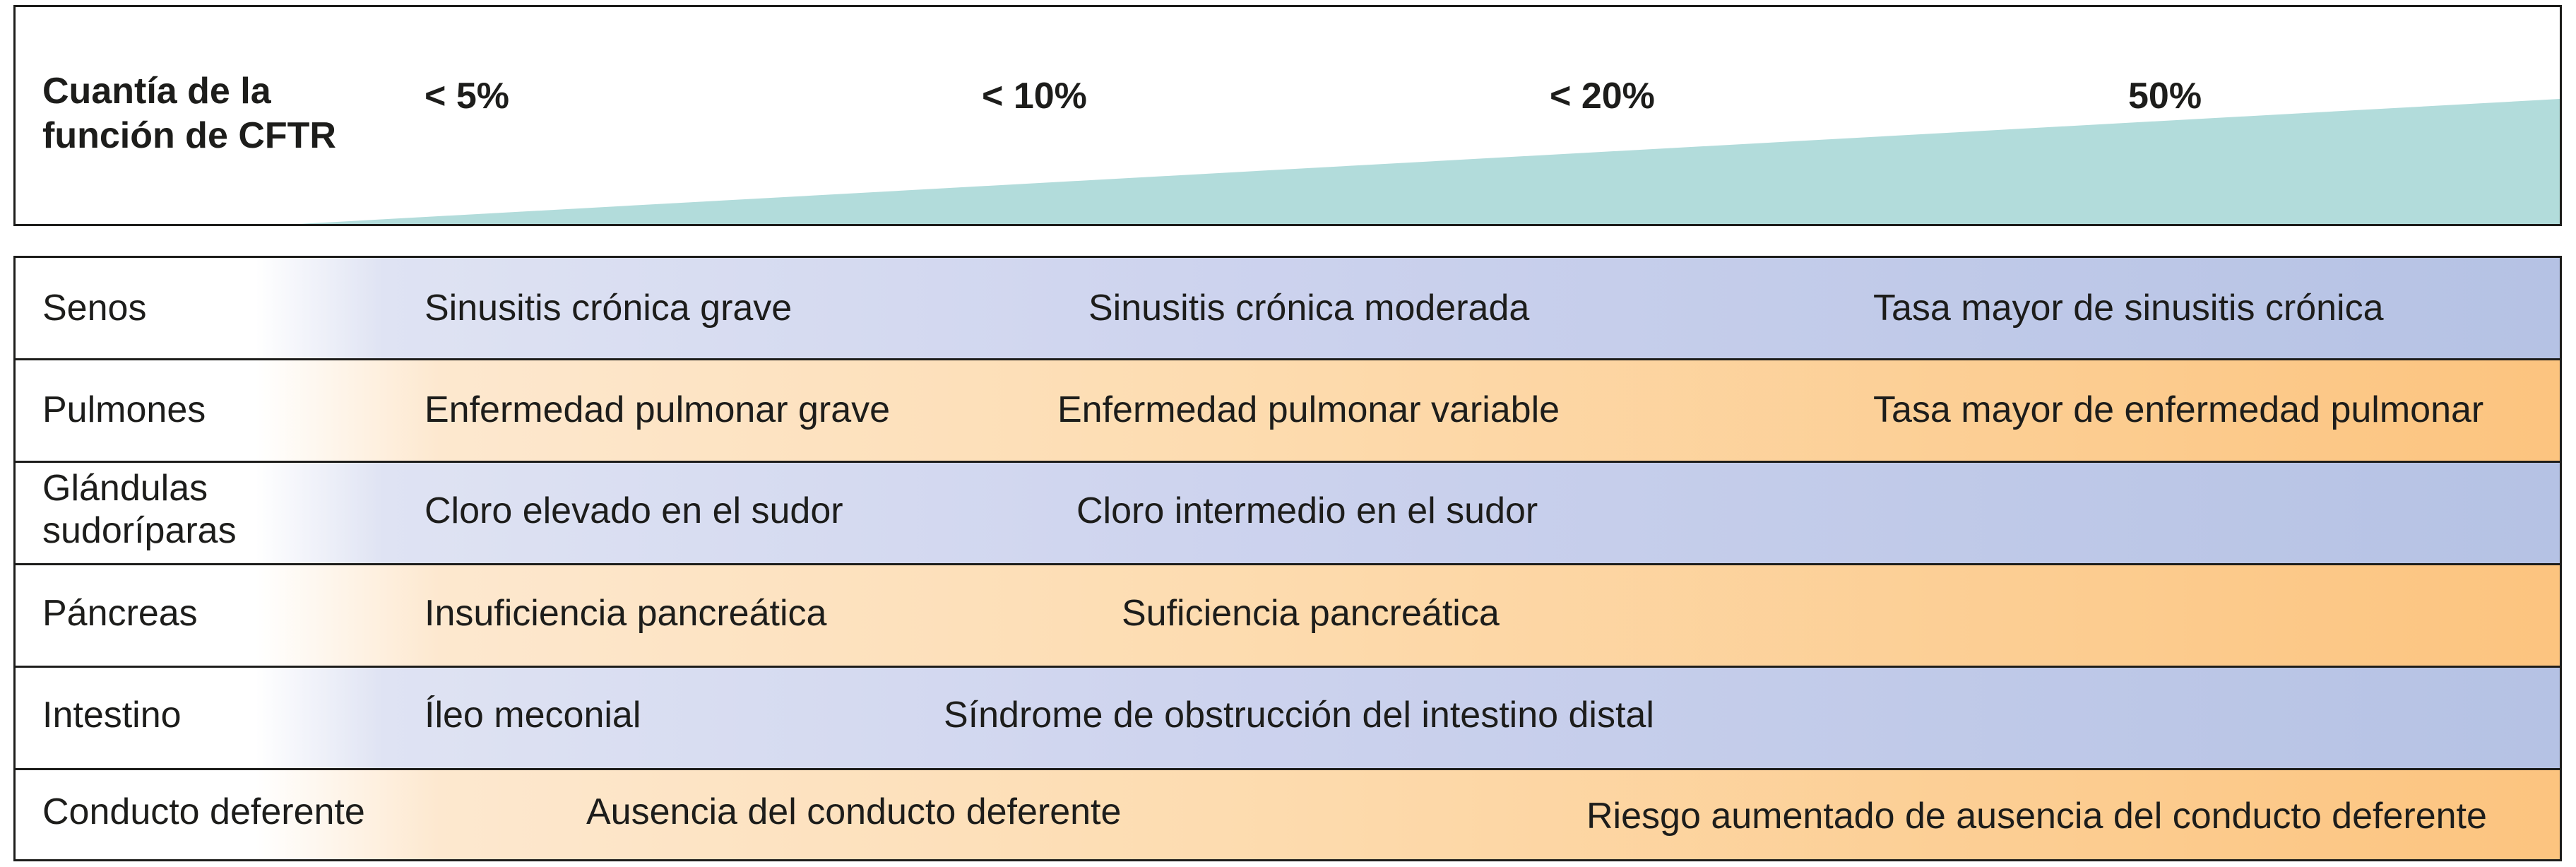 The width and height of the screenshot is (2576, 867). What do you see at coordinates (94, 308) in the screenshot?
I see `organ-label: Senos` at bounding box center [94, 308].